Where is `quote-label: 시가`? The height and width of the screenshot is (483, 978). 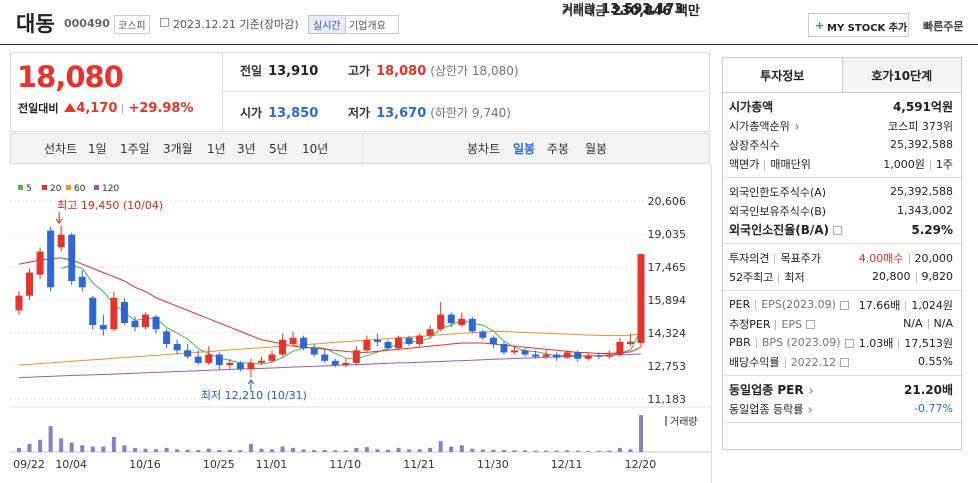
quote-label: 시가 is located at coordinates (251, 113).